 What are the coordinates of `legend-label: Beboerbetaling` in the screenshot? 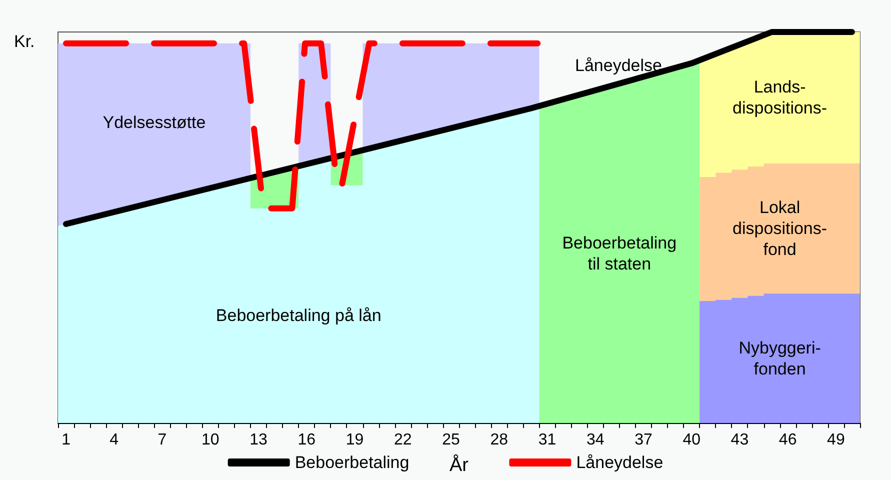 It's located at (352, 462).